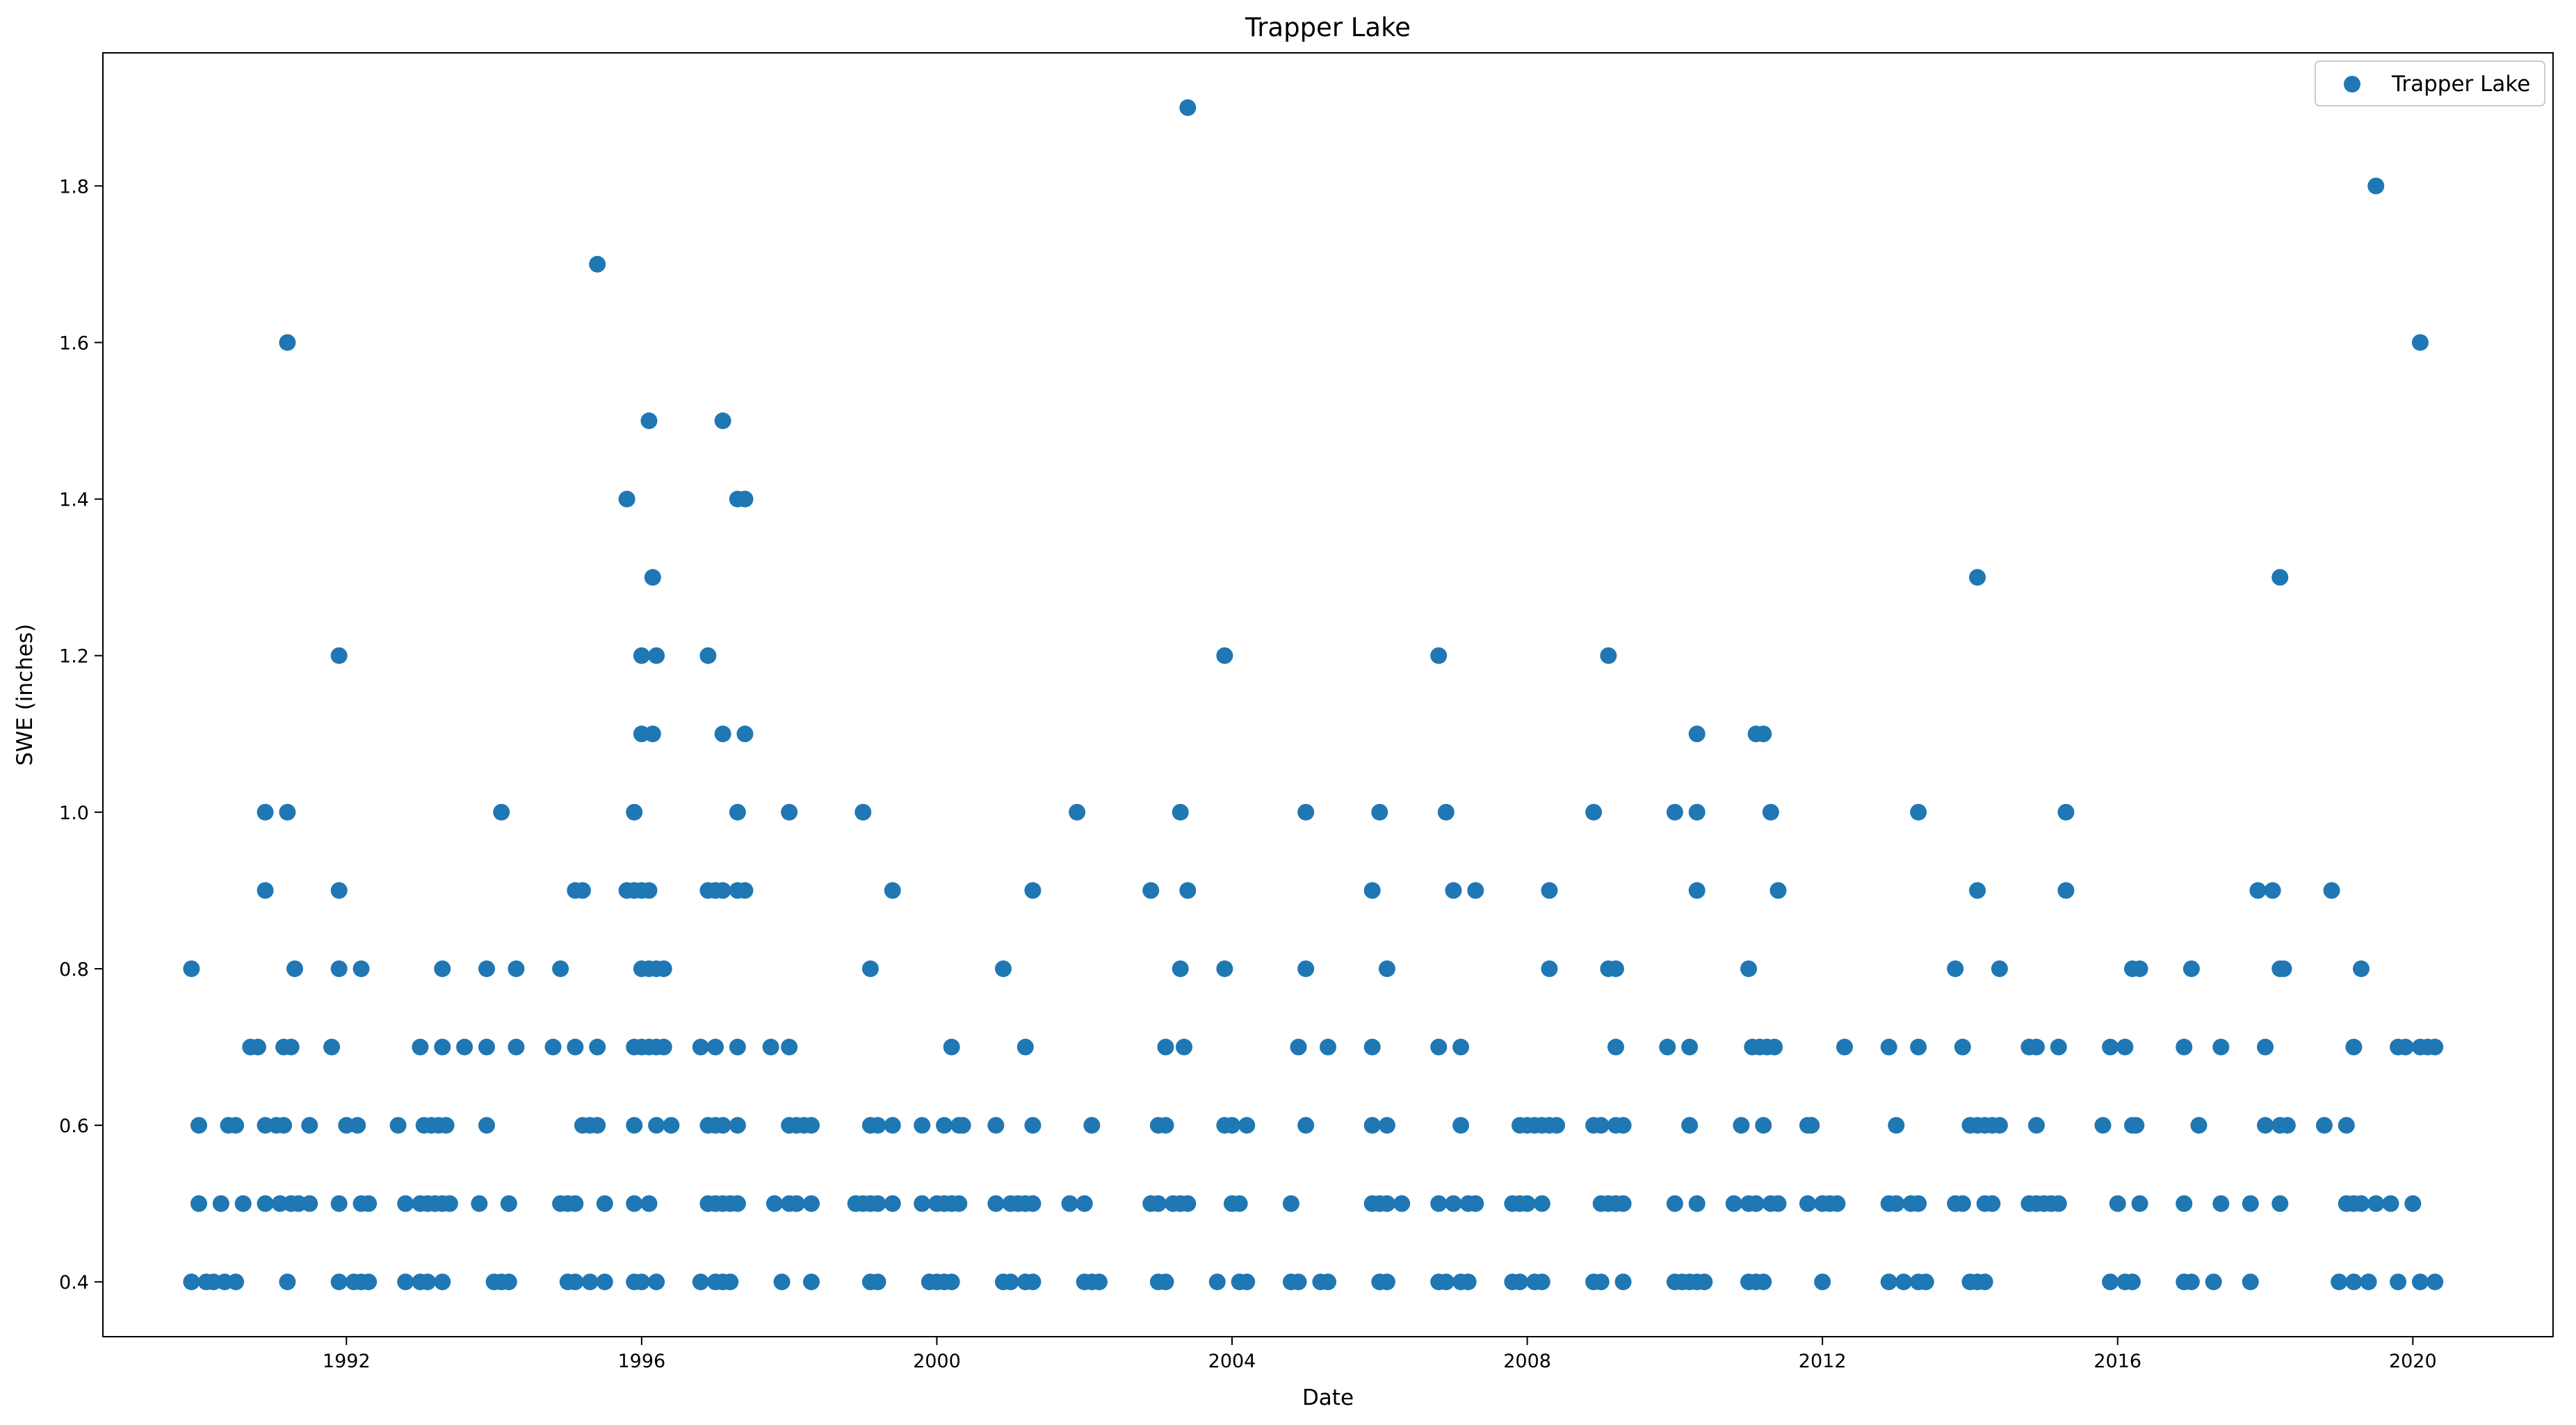 This screenshot has width=2576, height=1425. I want to click on x-tick-label: 2004, so click(1232, 1361).